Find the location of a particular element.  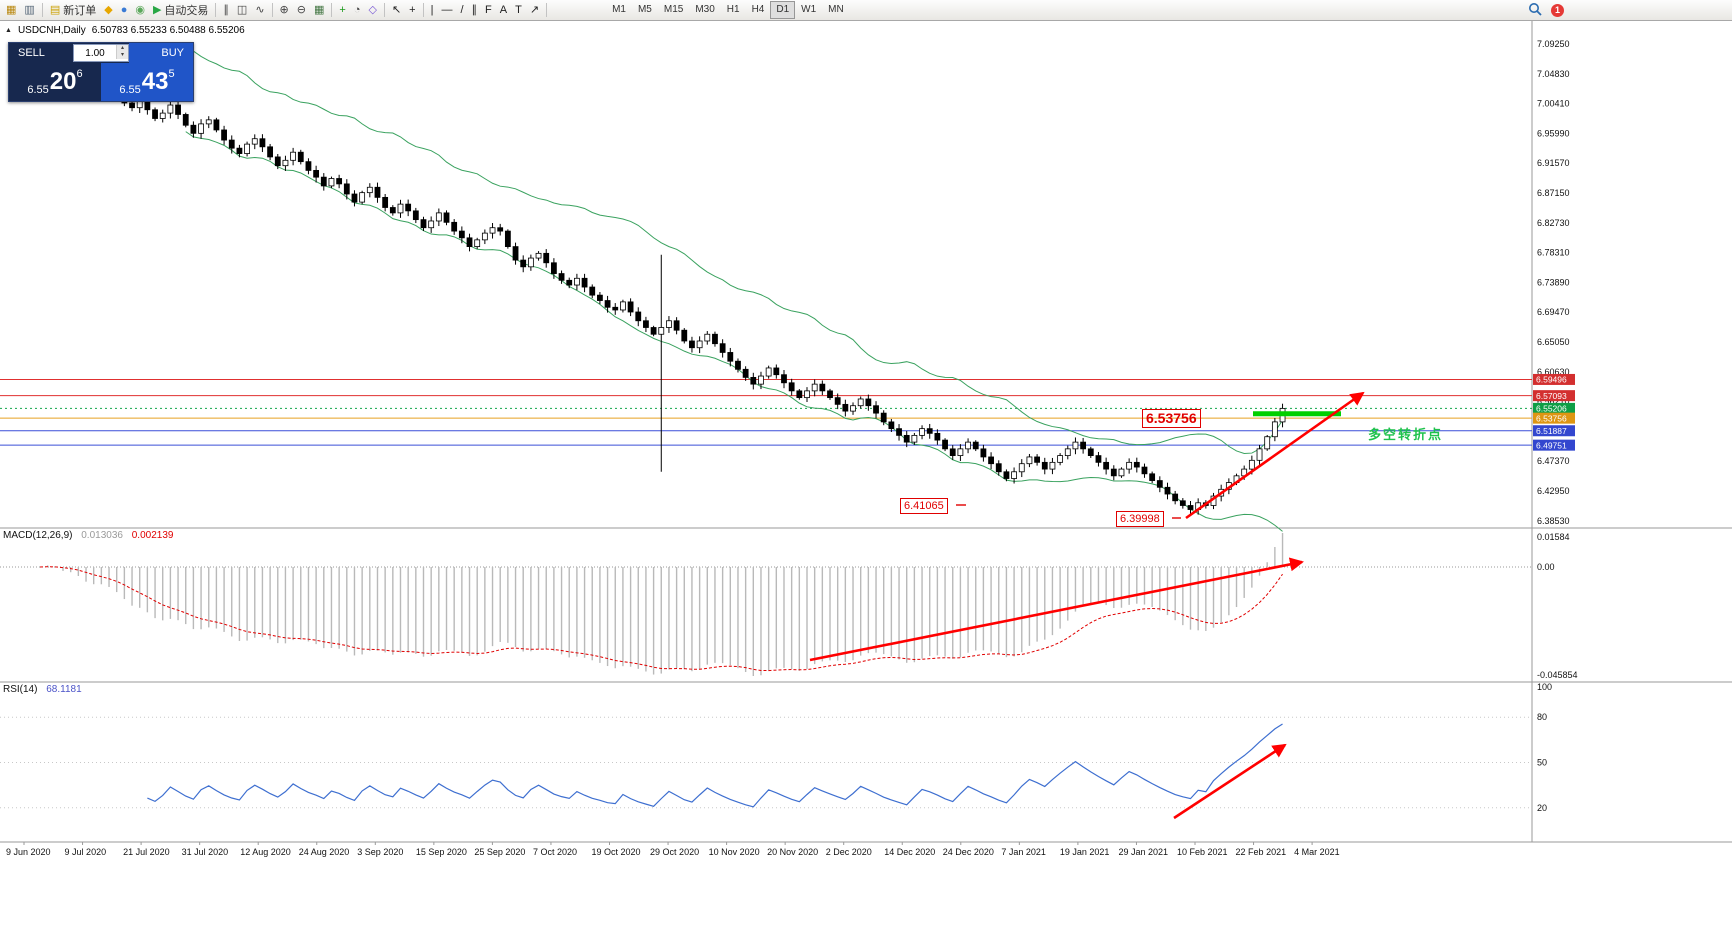

time-axis-label: 24 Dec 2020 is located at coordinates (968, 852).